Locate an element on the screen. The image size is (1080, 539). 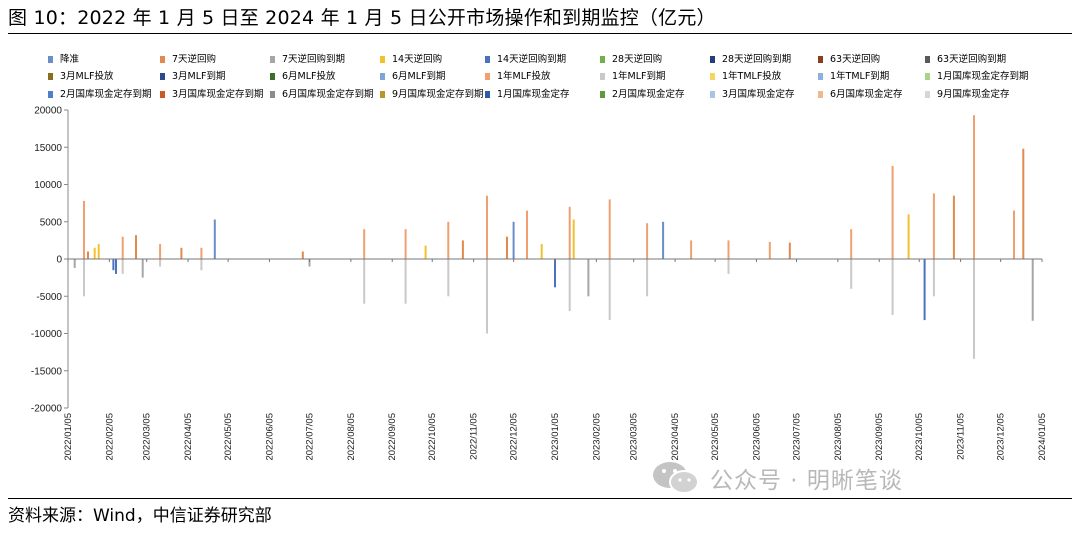
legend-label: 28天逆回购 is located at coordinates (637, 59).